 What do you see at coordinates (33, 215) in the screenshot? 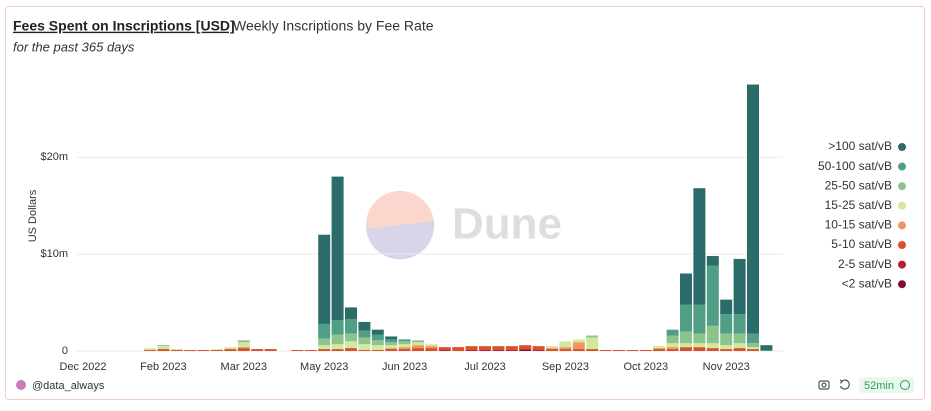
I see `y-axis-label: US Dollars` at bounding box center [33, 215].